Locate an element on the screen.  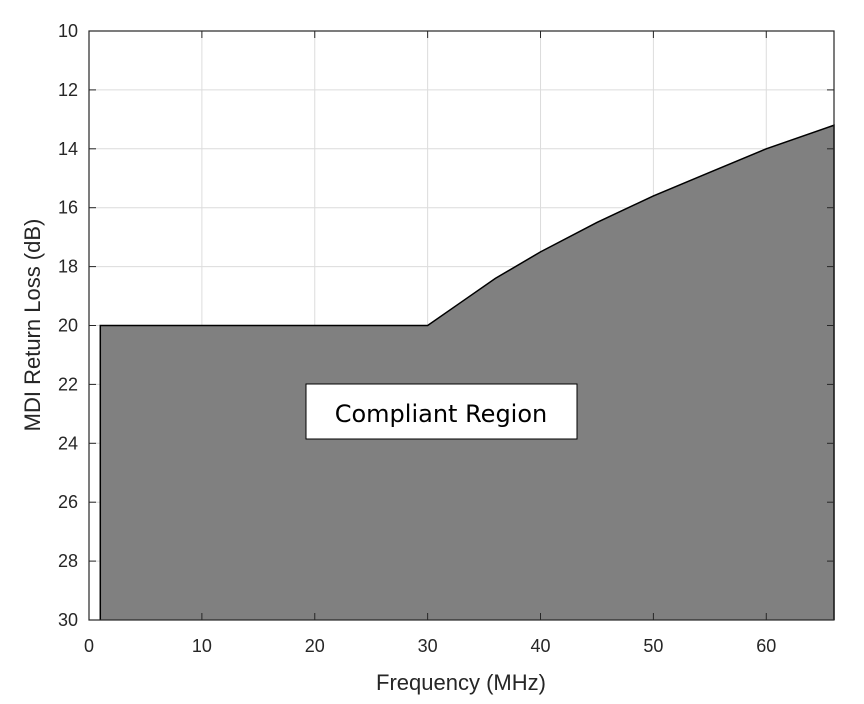
y-tick-label: 30 is located at coordinates (68, 620).